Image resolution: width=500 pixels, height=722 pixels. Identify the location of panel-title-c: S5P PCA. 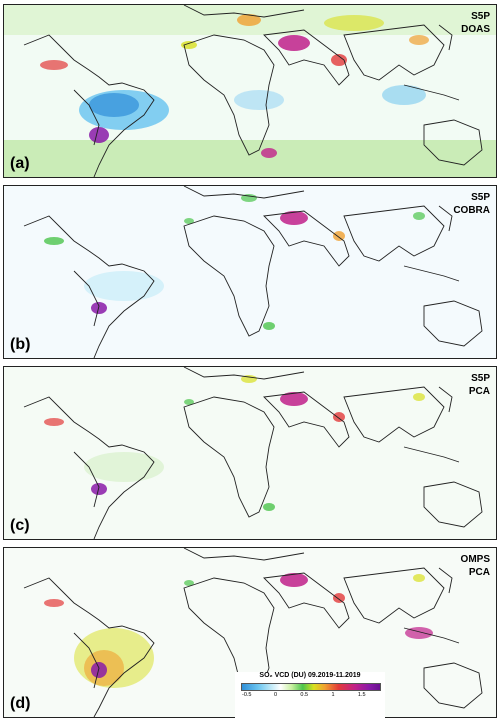
(479, 385).